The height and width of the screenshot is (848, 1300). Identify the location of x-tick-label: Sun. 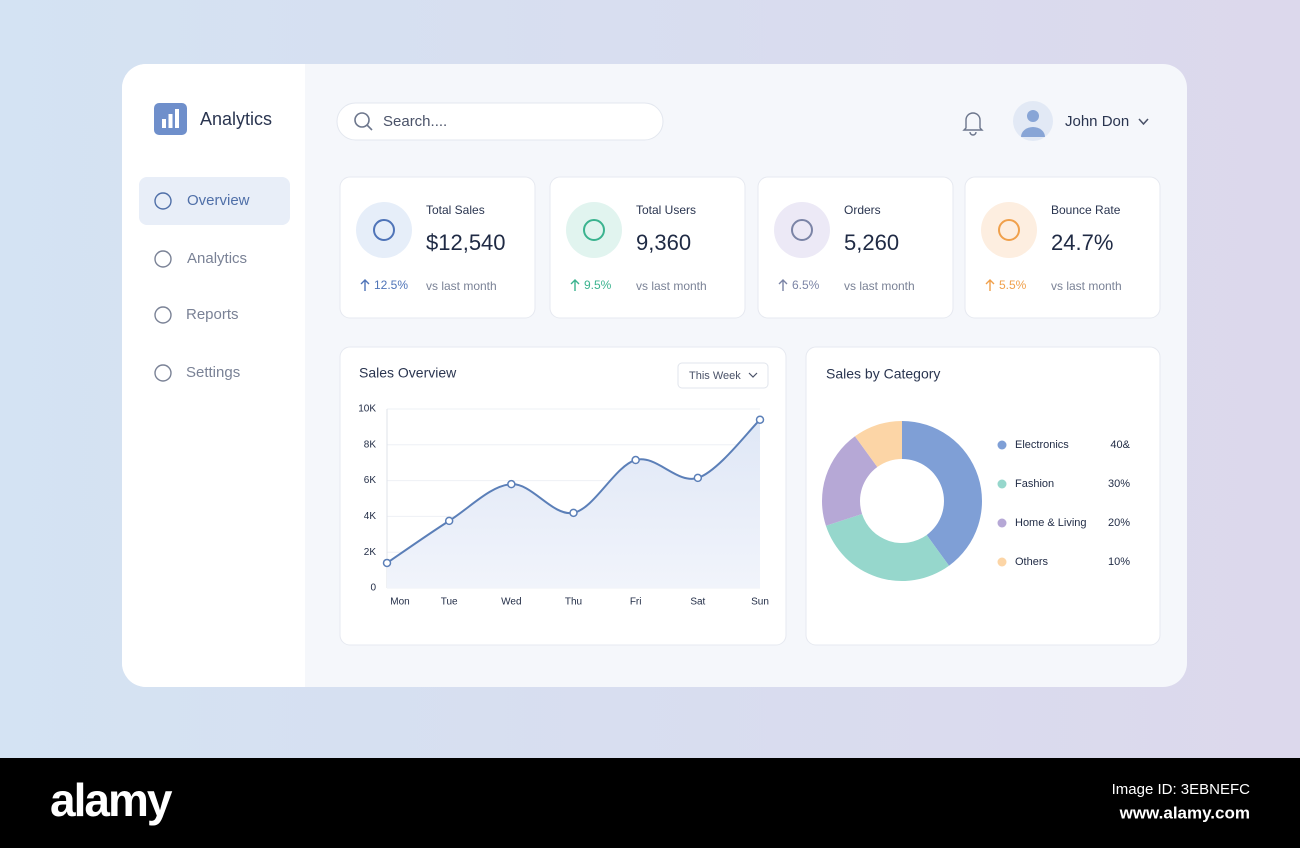
(760, 602).